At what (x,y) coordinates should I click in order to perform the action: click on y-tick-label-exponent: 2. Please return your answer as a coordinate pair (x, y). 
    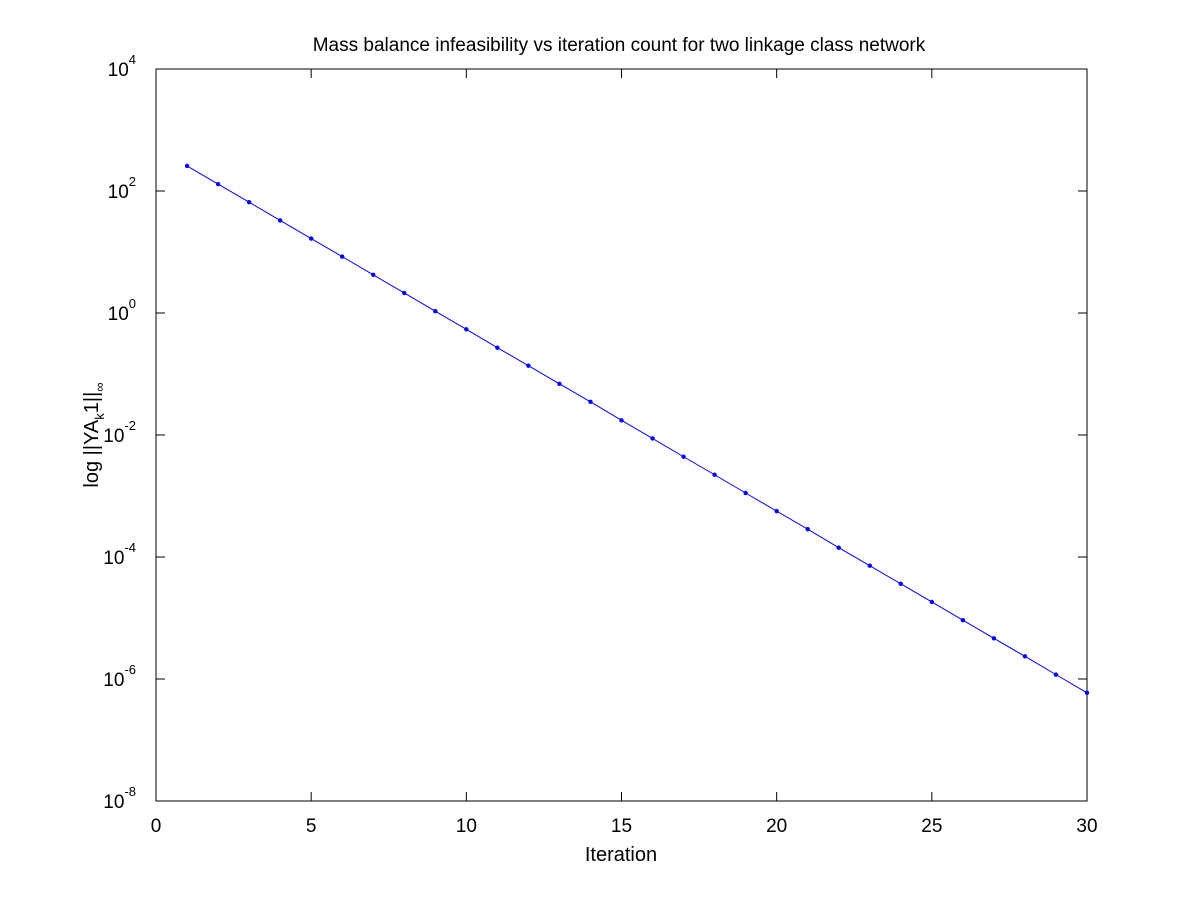
    Looking at the image, I should click on (132, 181).